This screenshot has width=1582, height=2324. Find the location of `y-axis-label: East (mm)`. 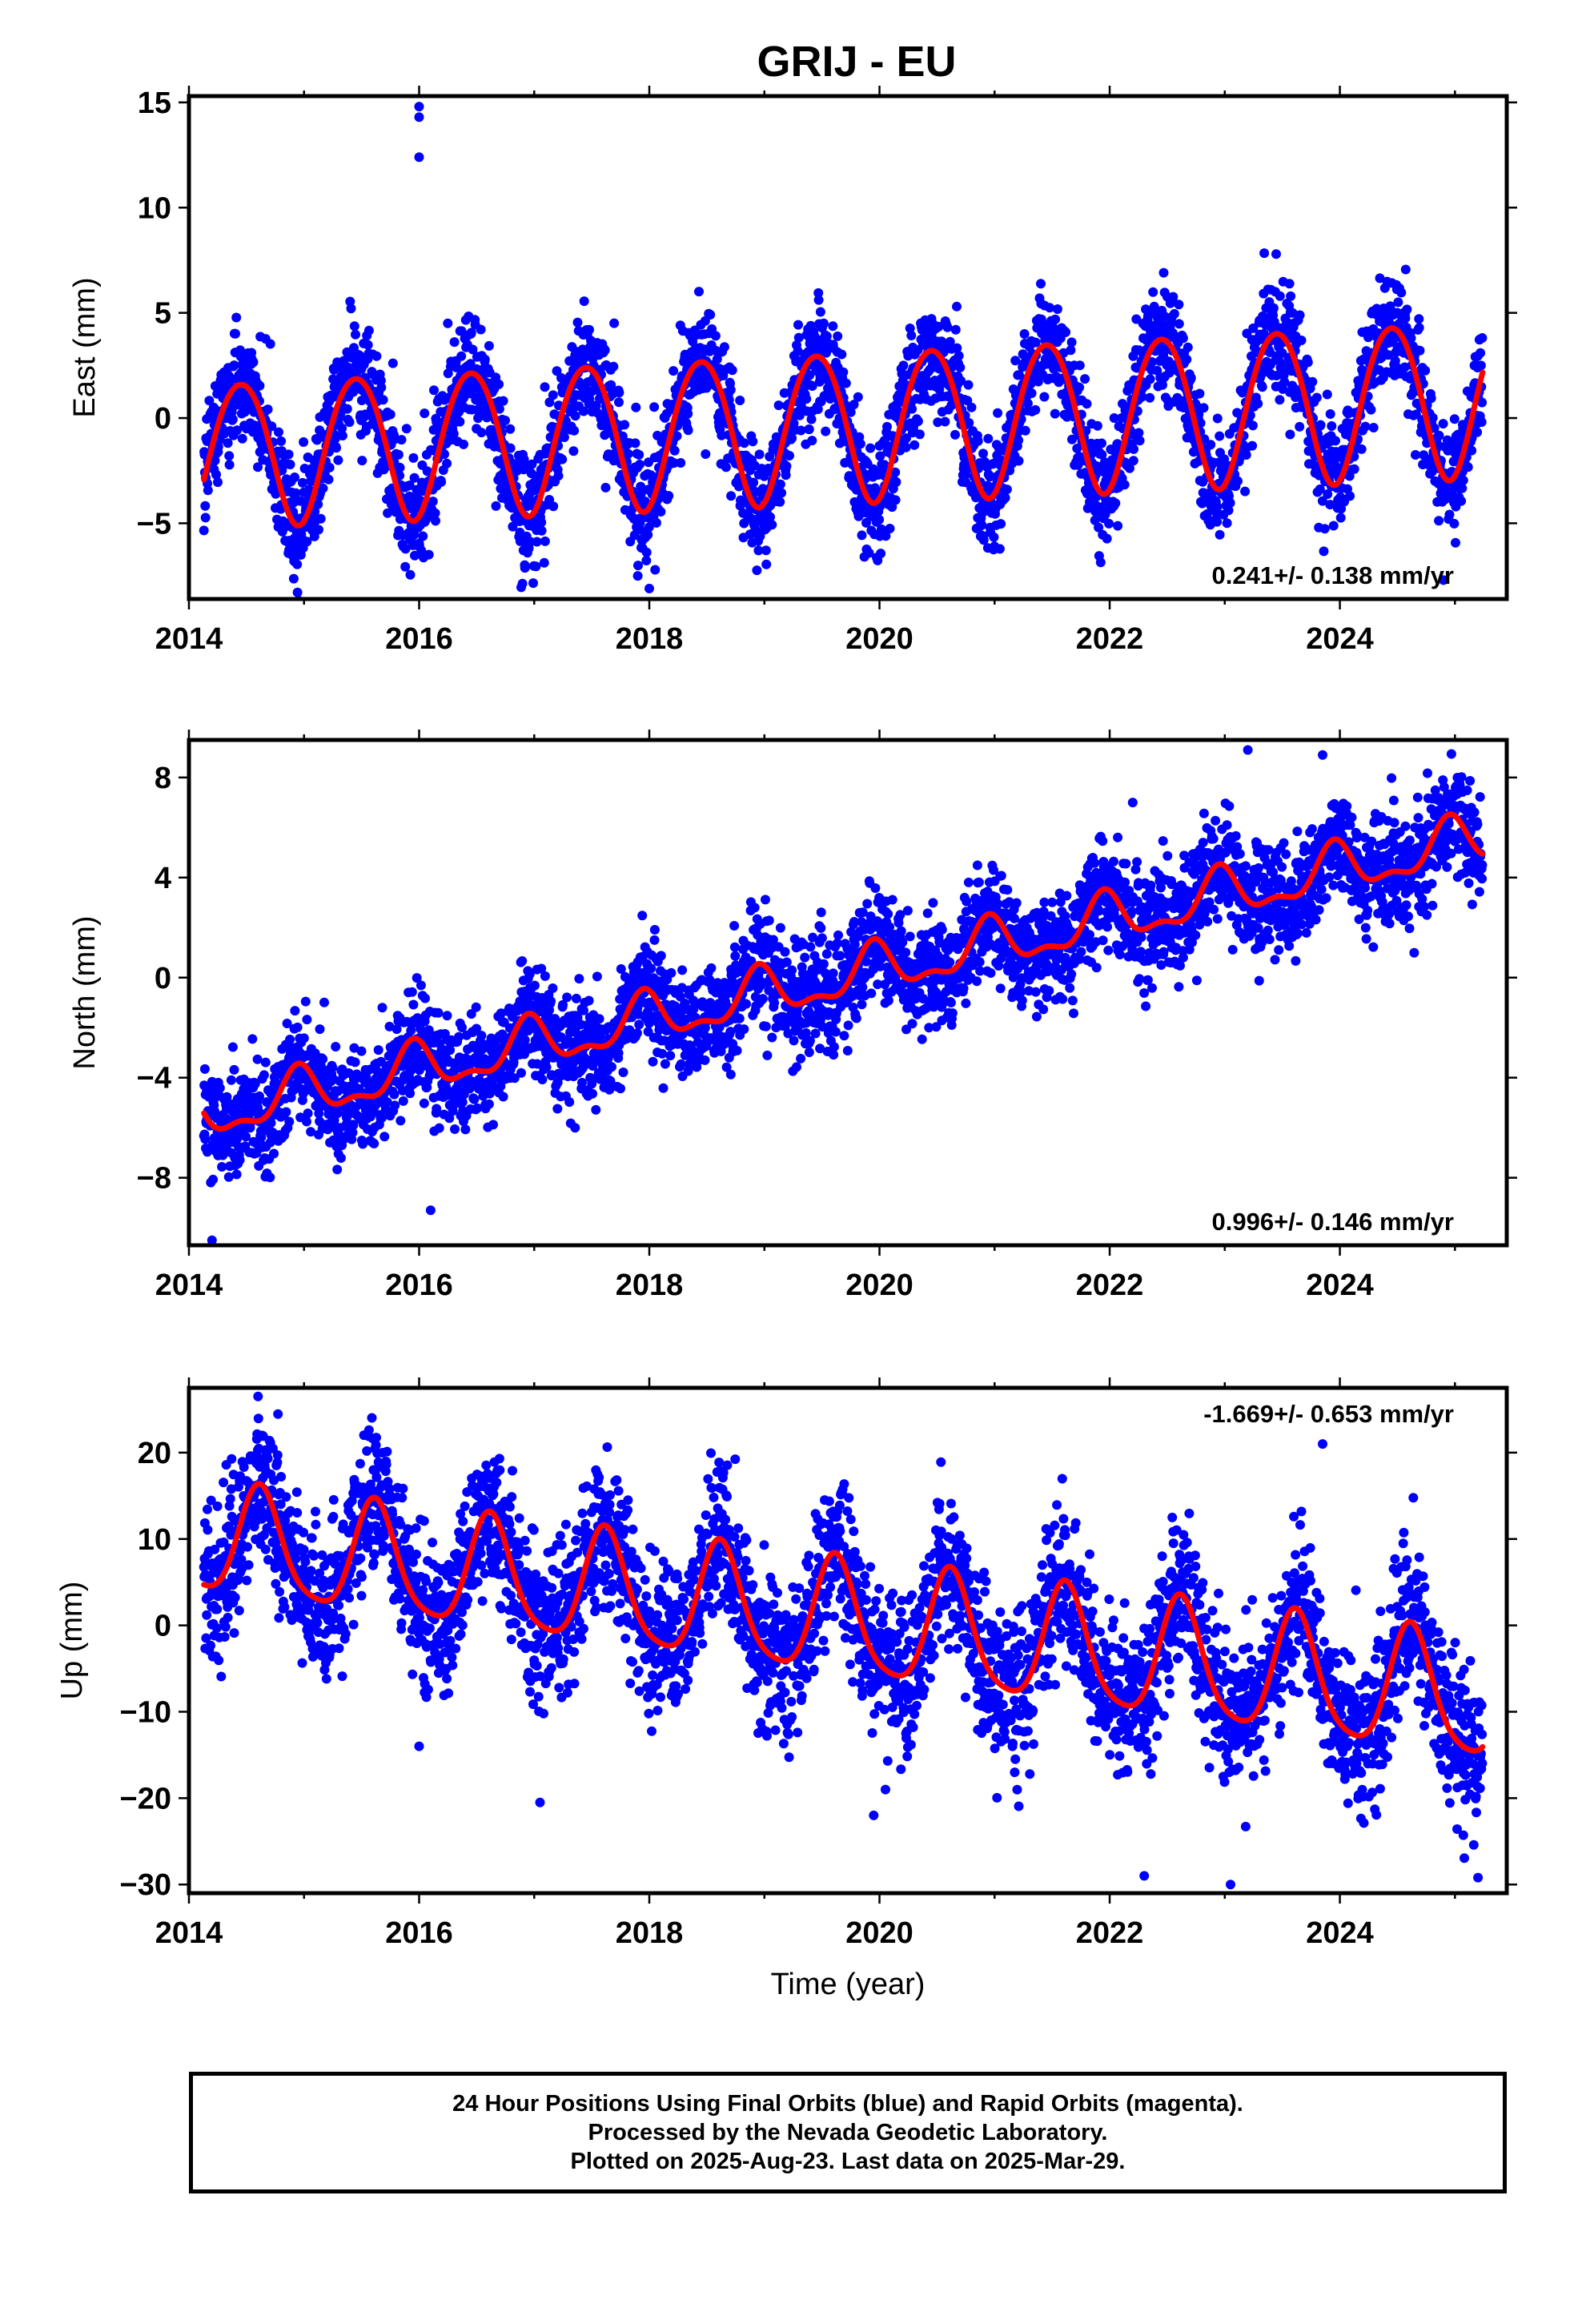

y-axis-label: East (mm) is located at coordinates (85, 347).